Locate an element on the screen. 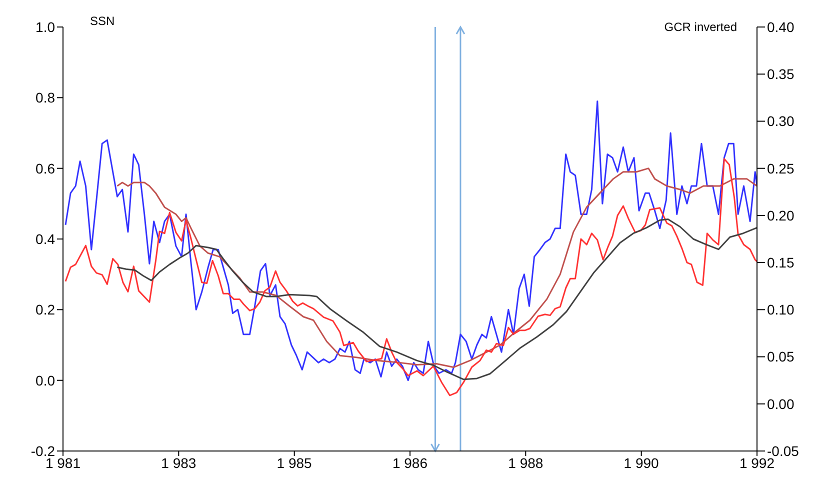  y-tick-label: 1.0 is located at coordinates (46, 26).